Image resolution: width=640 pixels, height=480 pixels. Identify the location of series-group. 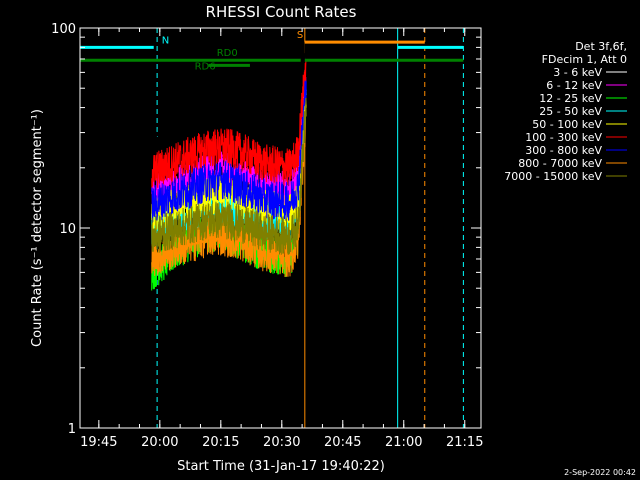
(229, 159).